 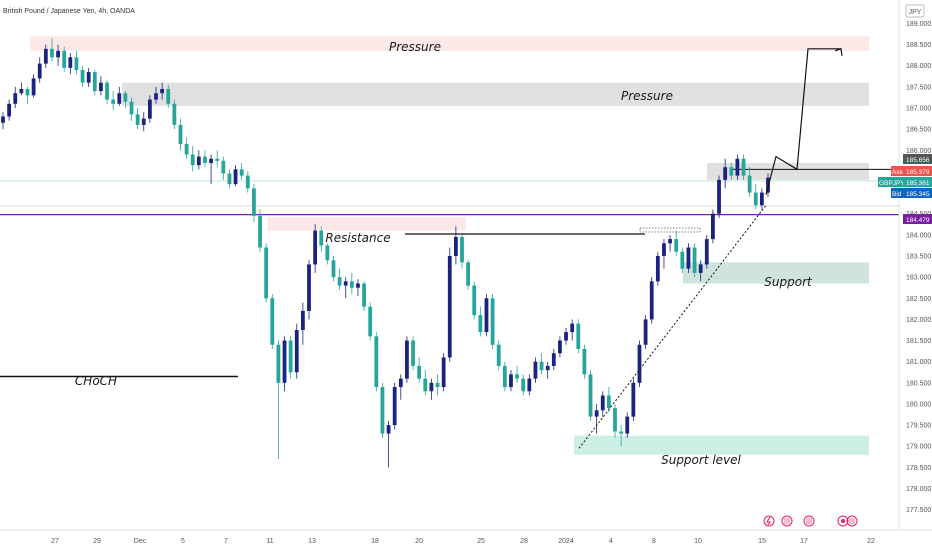 What do you see at coordinates (69, 11) in the screenshot?
I see `symbol-title: British Pound / Japanese Yen, 4h, OANDA` at bounding box center [69, 11].